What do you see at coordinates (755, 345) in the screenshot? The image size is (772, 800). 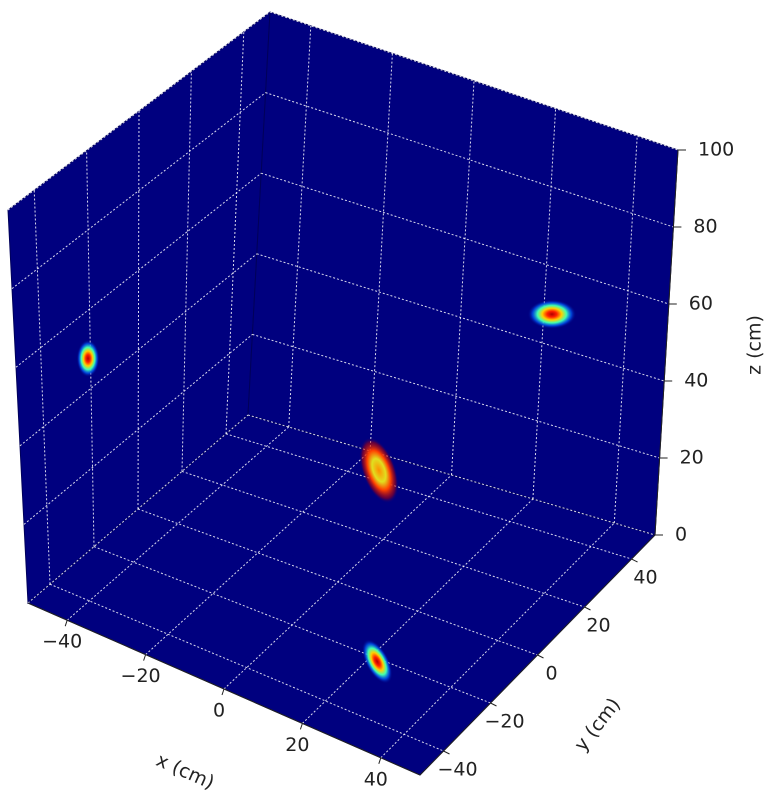 I see `z-axis-label: z (cm)` at bounding box center [755, 345].